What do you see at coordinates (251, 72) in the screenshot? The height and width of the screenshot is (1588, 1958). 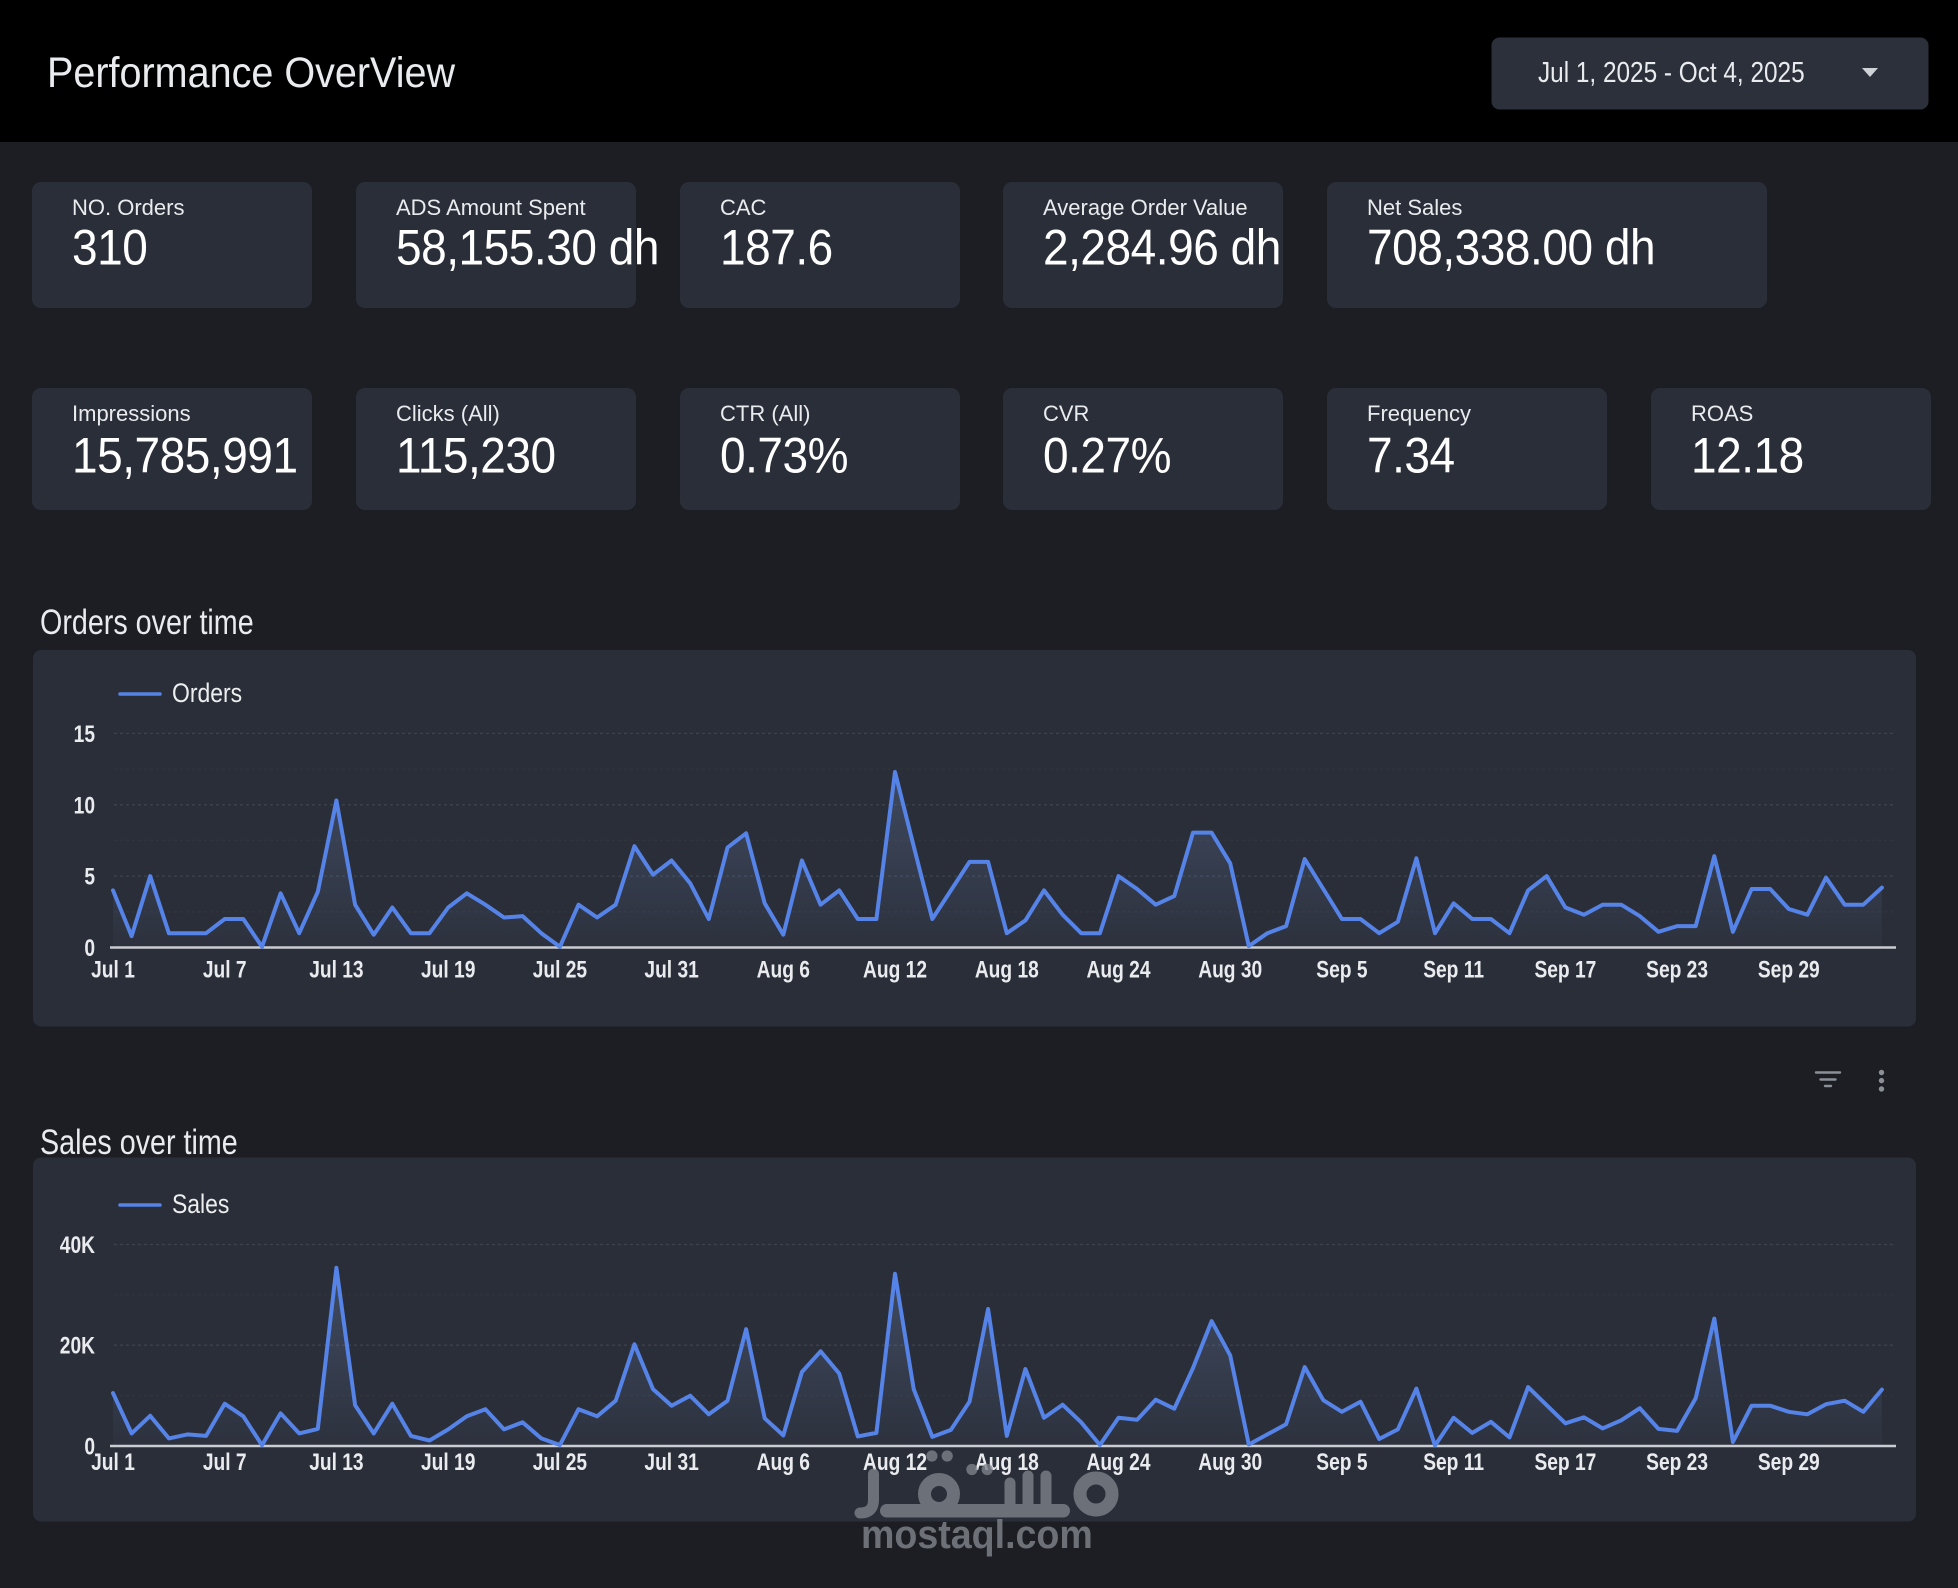 I see `svg-text: Performance OverView` at bounding box center [251, 72].